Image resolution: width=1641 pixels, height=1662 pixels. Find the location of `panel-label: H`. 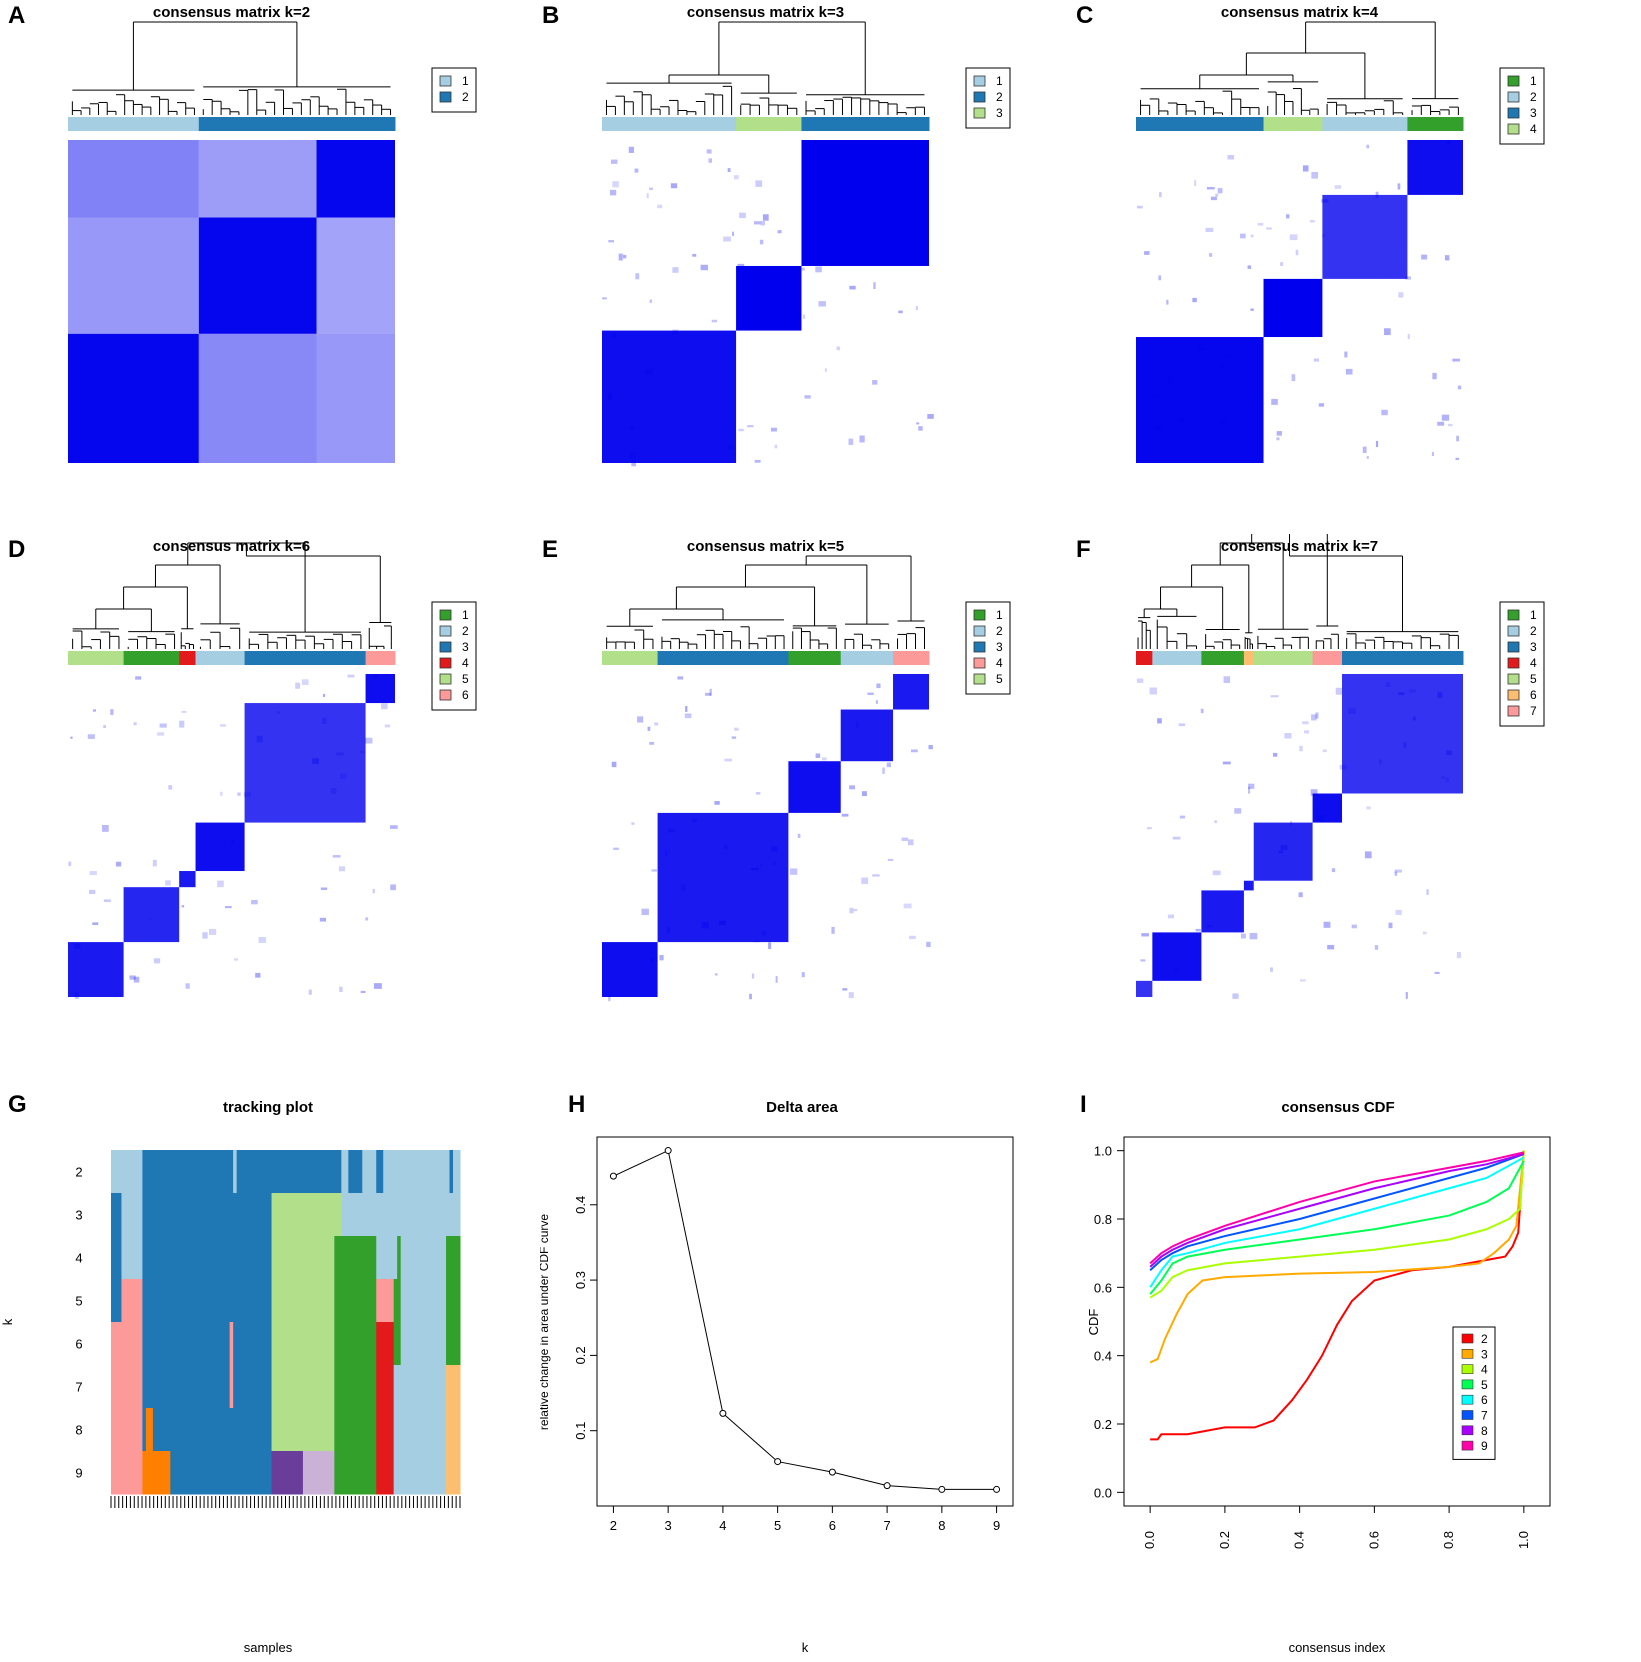

panel-label: H is located at coordinates (576, 1104).